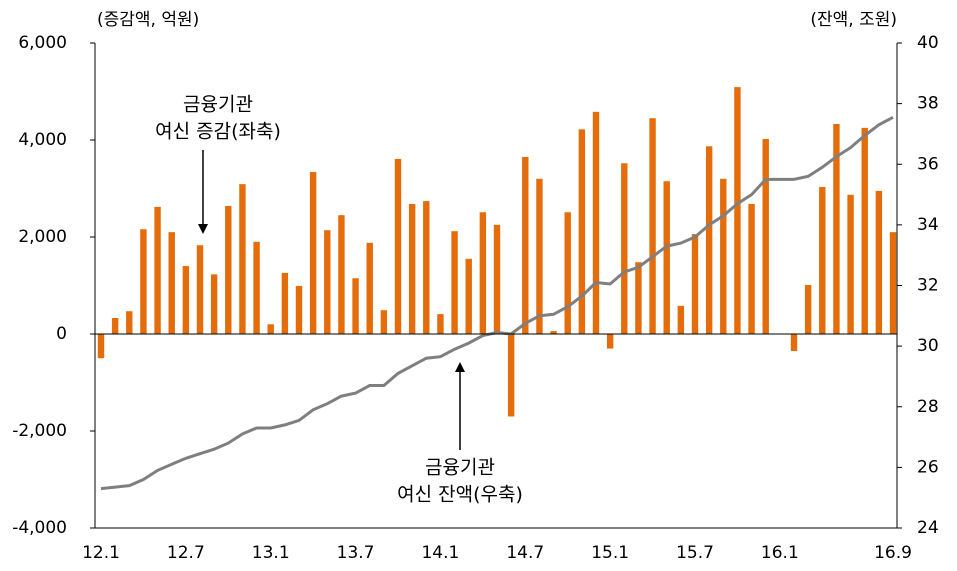  I want to click on x-tick-label: 13.1, so click(271, 553).